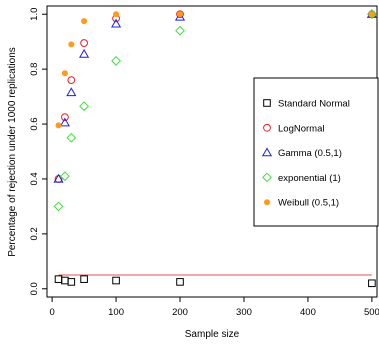 The image size is (379, 345). What do you see at coordinates (51, 312) in the screenshot?
I see `x-tick-label: 0` at bounding box center [51, 312].